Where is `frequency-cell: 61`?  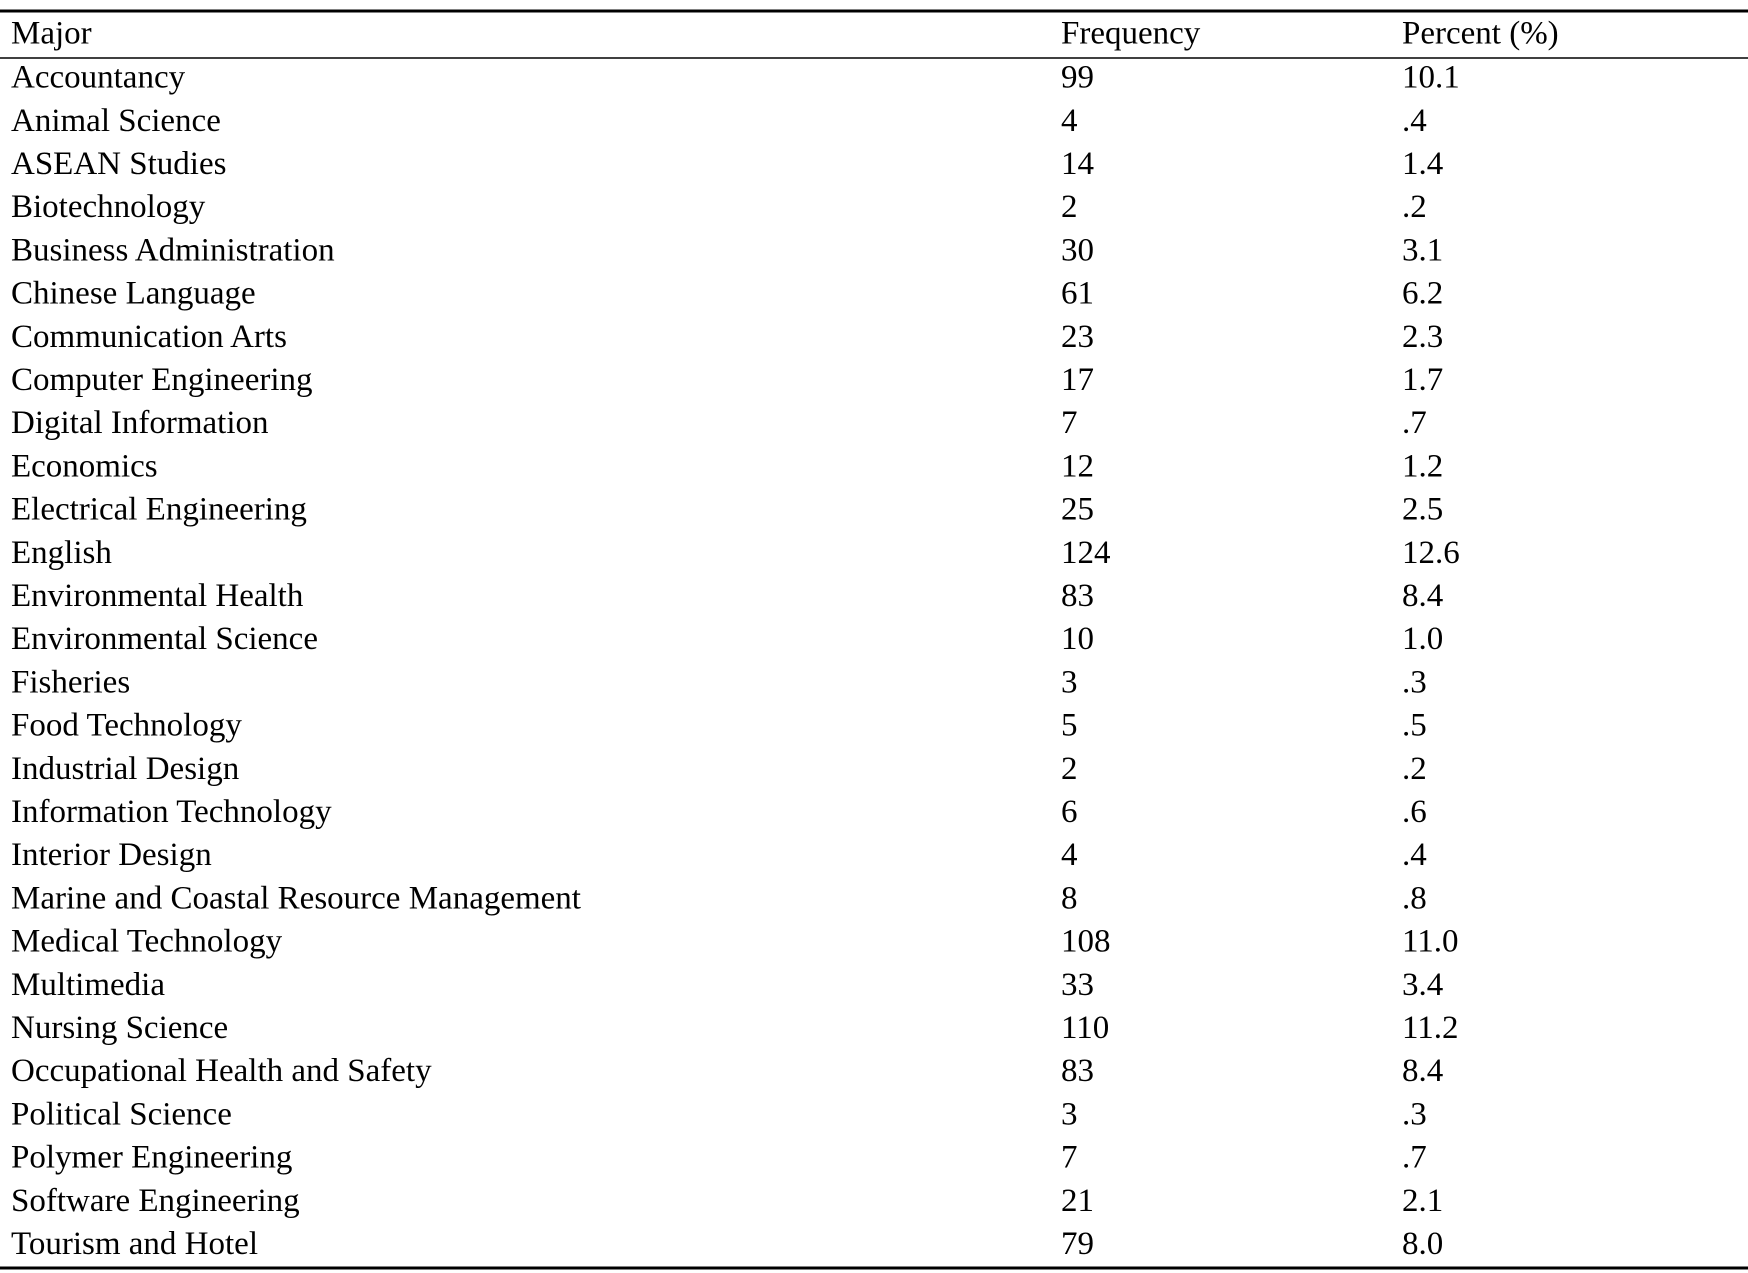 frequency-cell: 61 is located at coordinates (1077, 294).